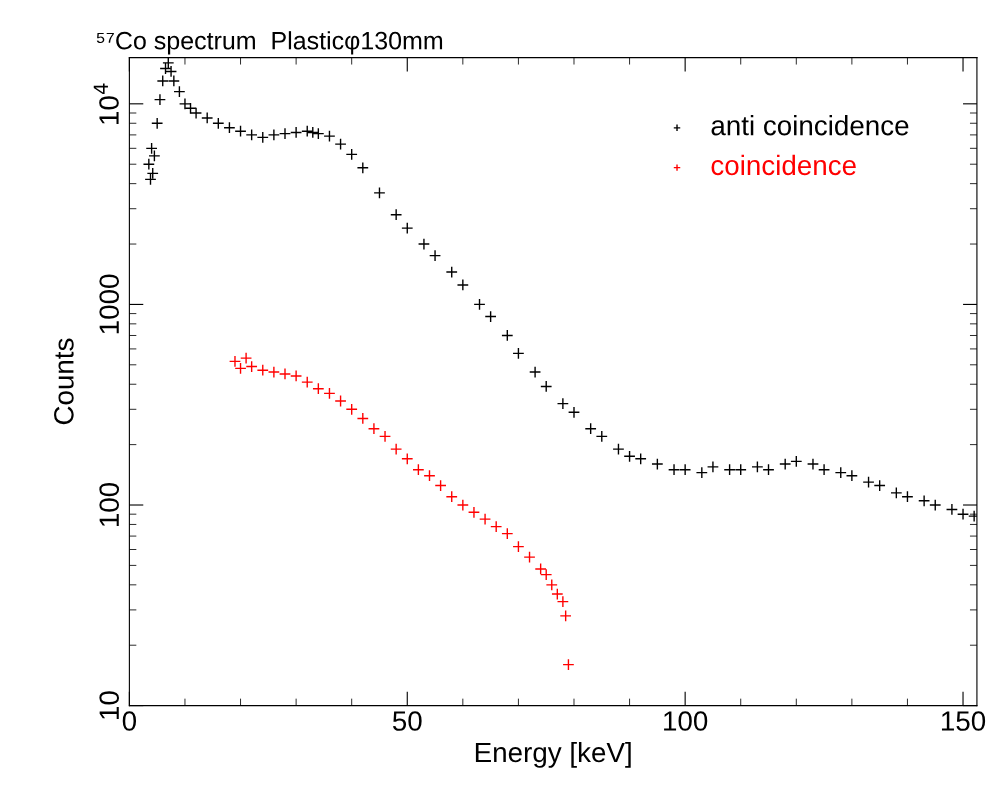 The image size is (1003, 800). Describe the element at coordinates (686, 721) in the screenshot. I see `x-tick-label: 100` at that location.